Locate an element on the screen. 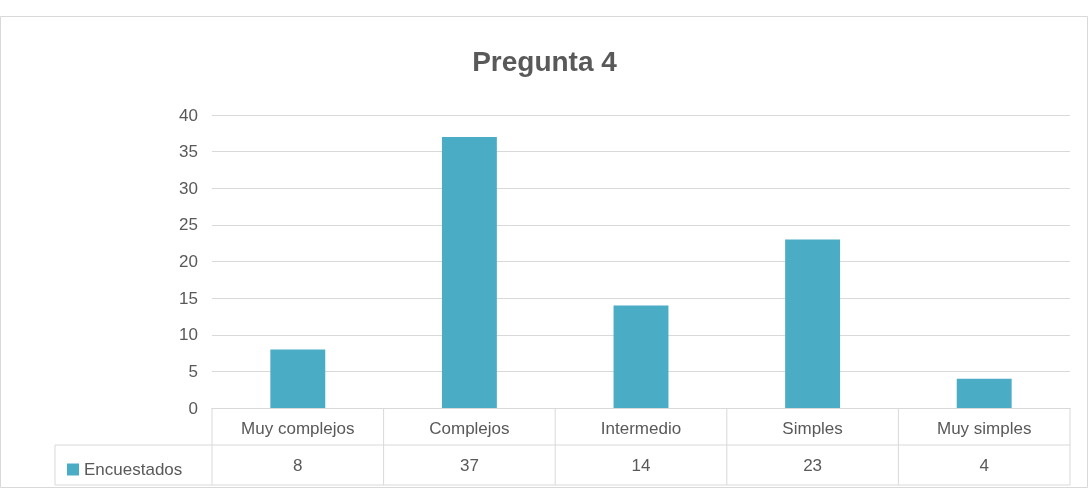  y-tick-label: 35 is located at coordinates (188, 152).